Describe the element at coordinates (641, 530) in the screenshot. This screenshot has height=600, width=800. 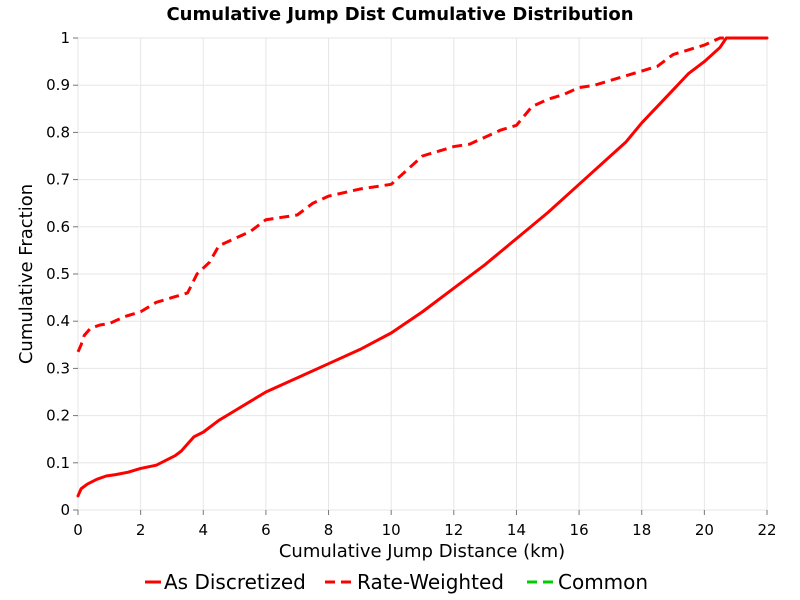
I see `x-tick-label-9: 18` at that location.